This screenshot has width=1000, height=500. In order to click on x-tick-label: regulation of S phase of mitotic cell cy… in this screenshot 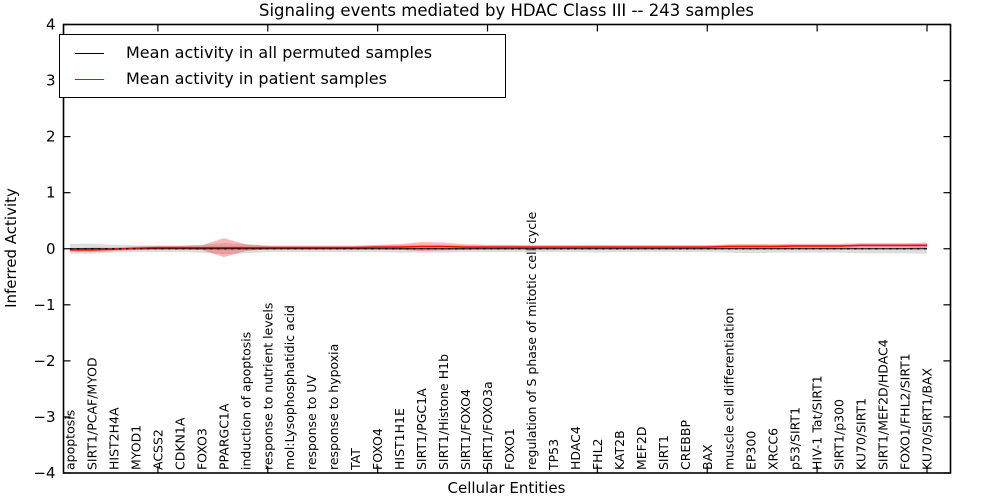, I will do `click(531, 340)`.